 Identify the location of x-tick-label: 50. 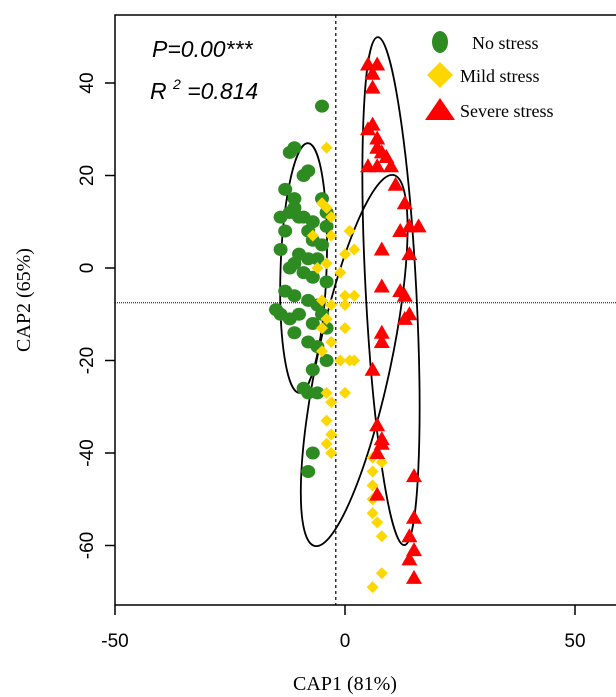
(574, 641).